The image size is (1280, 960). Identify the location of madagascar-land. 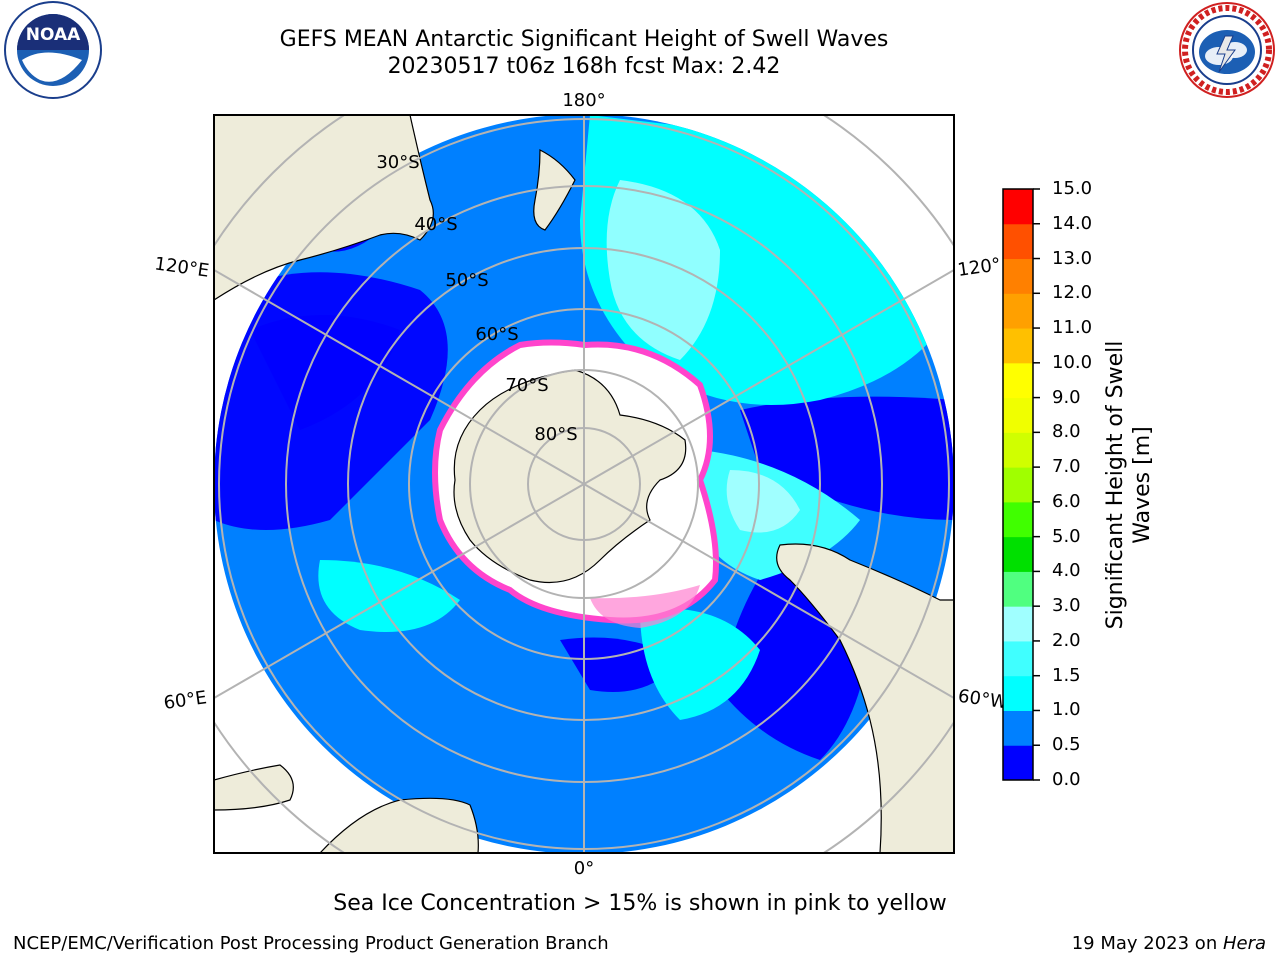
(254, 787).